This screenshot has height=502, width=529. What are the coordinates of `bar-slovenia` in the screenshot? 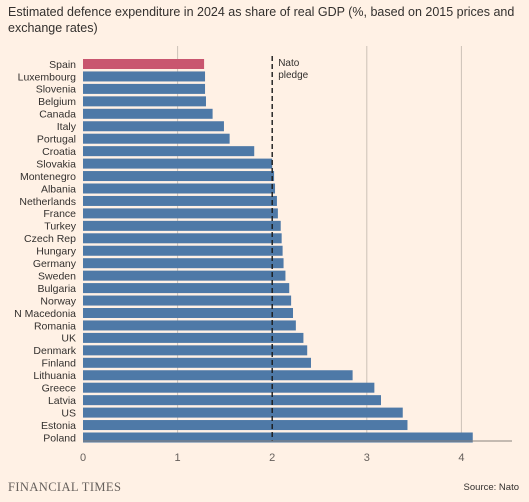 It's located at (144, 88).